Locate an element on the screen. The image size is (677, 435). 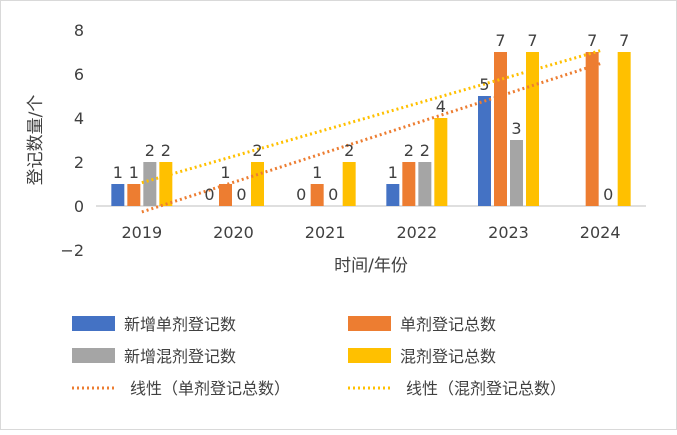
data-label: 4 is located at coordinates (441, 106).